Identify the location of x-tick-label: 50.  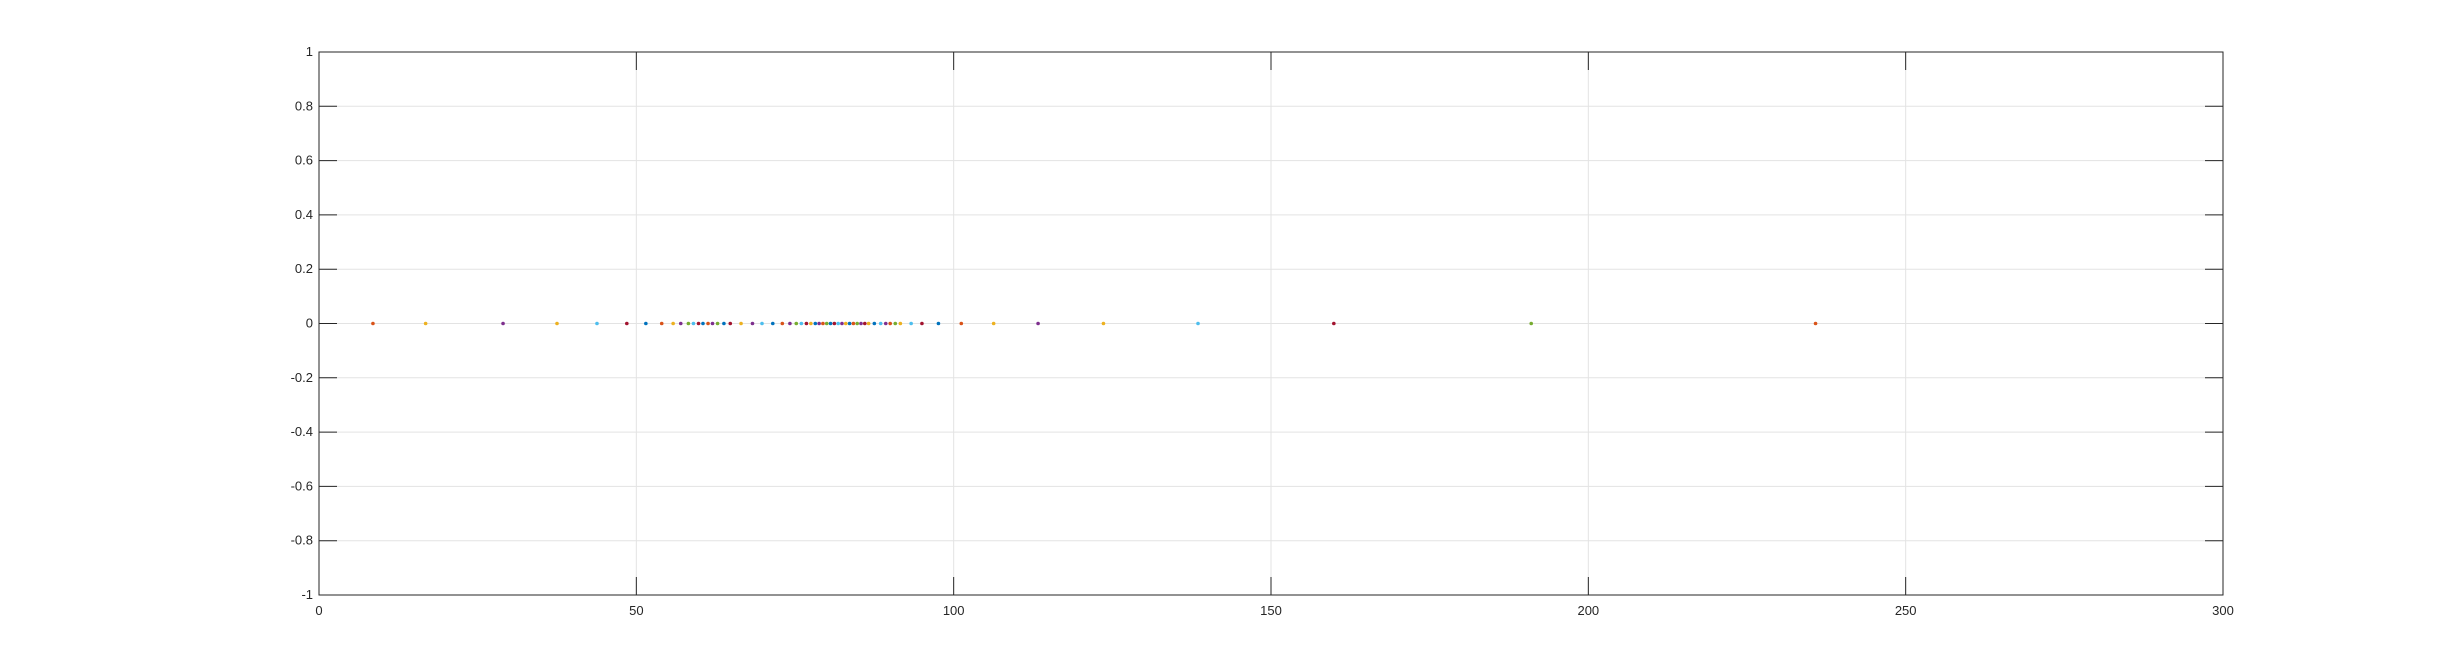
(636, 610).